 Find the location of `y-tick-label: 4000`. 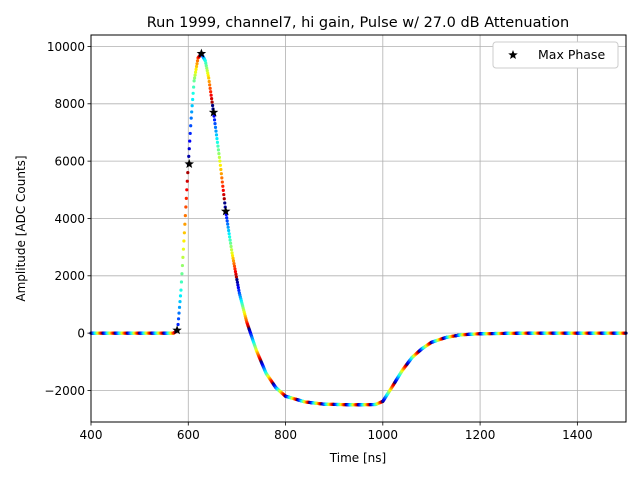

y-tick-label: 4000 is located at coordinates (69, 219).